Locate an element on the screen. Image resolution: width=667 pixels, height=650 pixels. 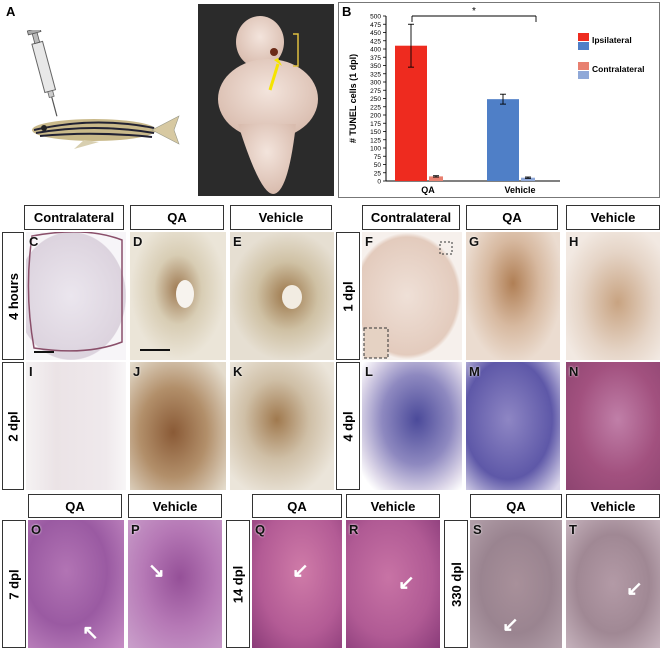
image-p: P ↘ is located at coordinates (175, 584).